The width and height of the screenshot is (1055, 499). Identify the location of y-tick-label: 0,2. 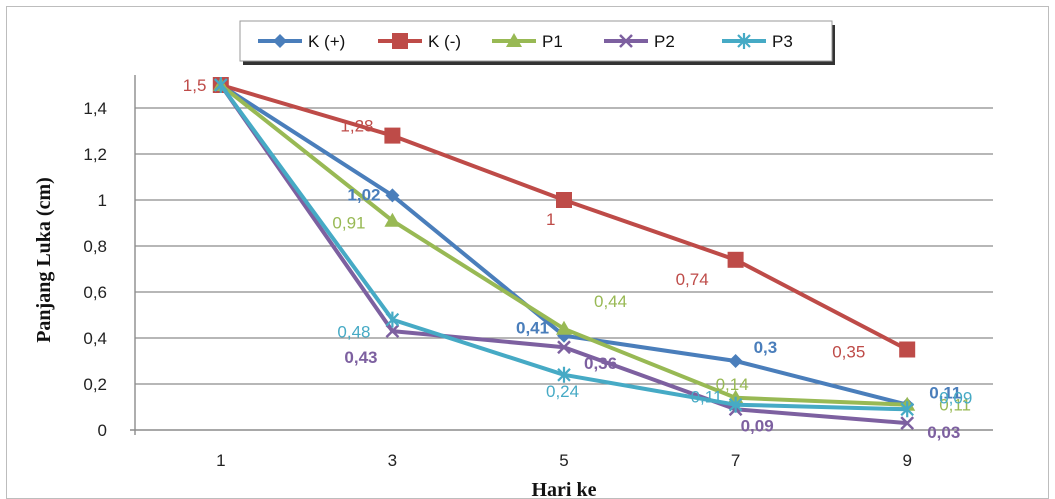
(95, 384).